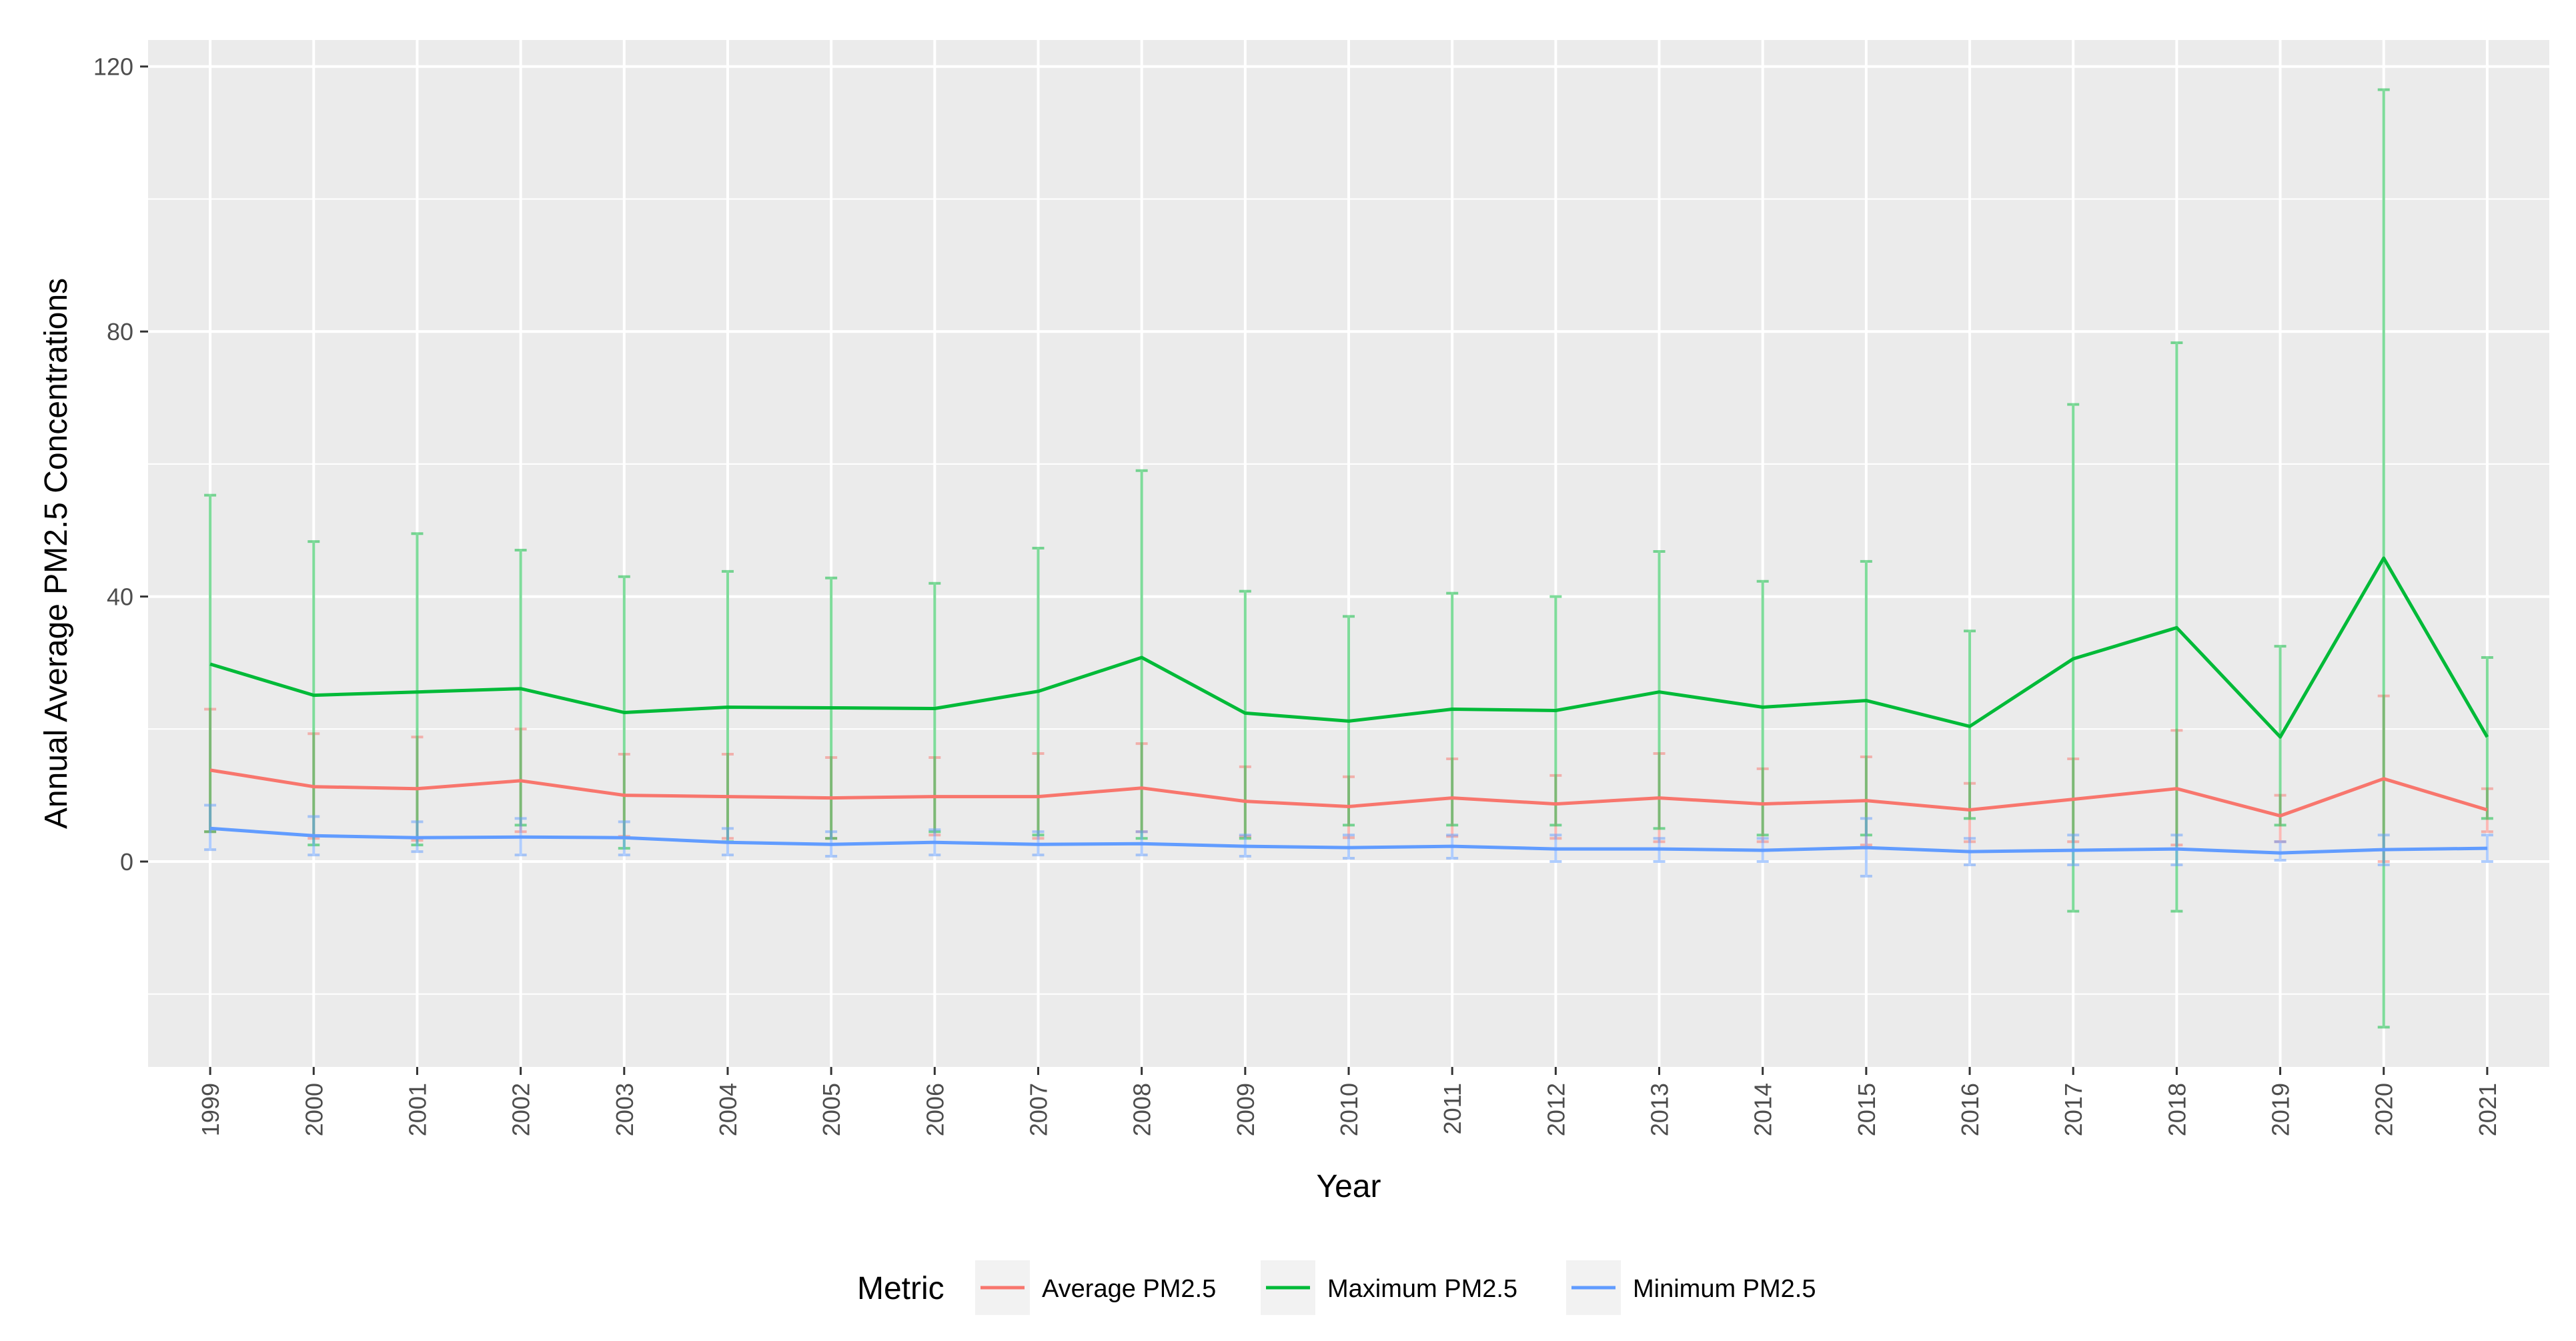 The image size is (2576, 1341). What do you see at coordinates (2281, 1109) in the screenshot?
I see `x-tick-label: 2019` at bounding box center [2281, 1109].